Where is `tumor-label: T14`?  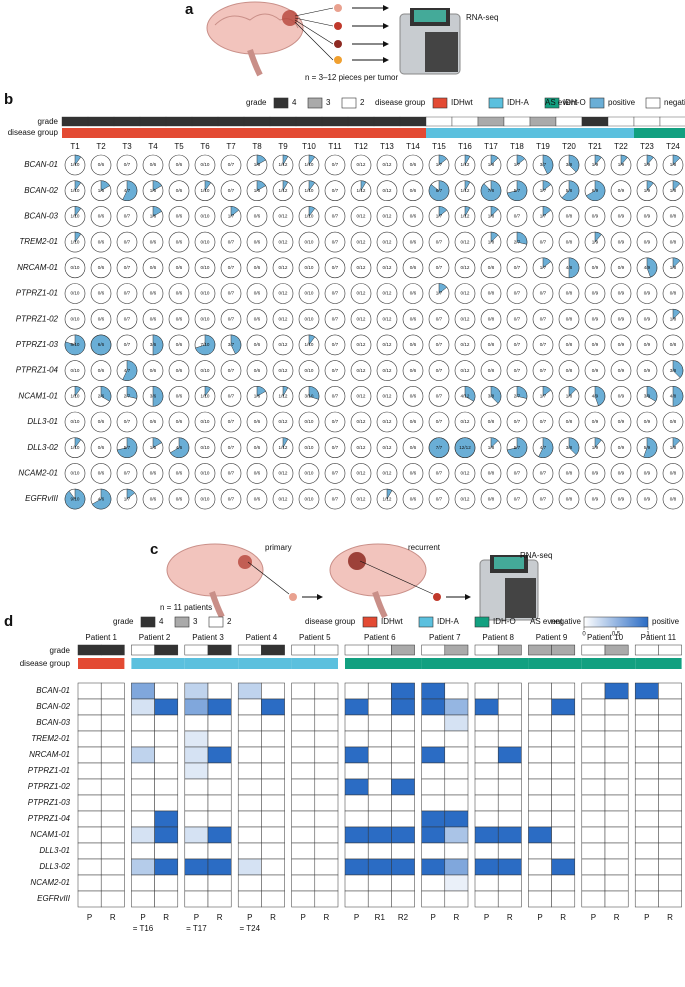 tumor-label: T14 is located at coordinates (413, 146).